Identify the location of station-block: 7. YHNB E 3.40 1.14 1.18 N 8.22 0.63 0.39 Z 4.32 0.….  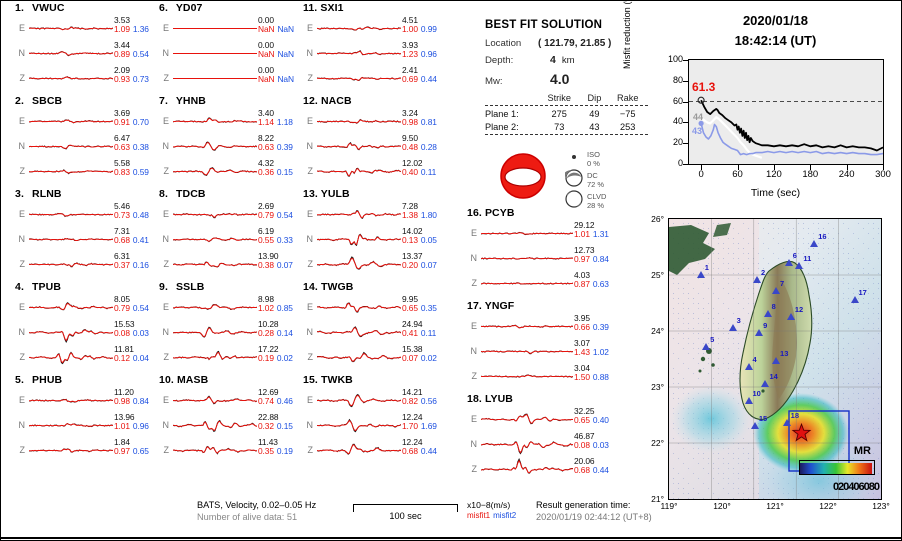
(236, 139).